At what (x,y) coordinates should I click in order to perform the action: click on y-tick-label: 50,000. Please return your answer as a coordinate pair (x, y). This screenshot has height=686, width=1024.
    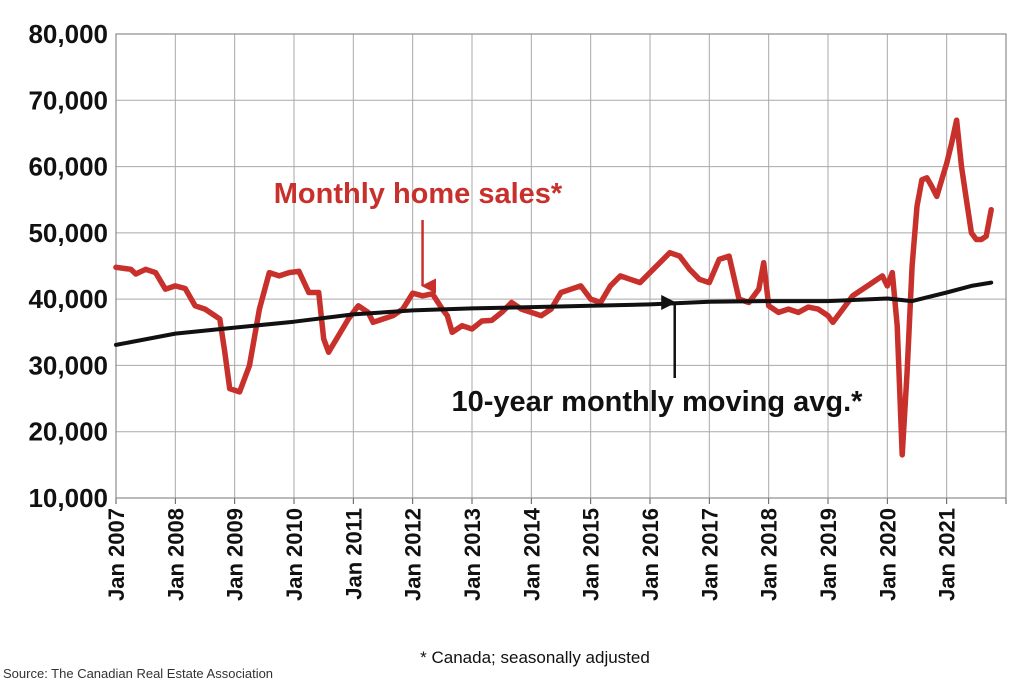
    Looking at the image, I should click on (68, 233).